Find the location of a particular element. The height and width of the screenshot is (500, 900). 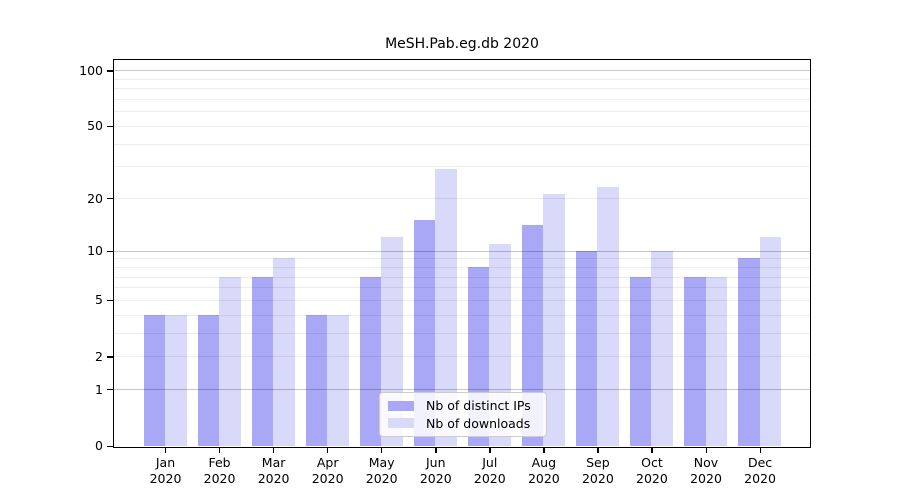

x-tick-mark-apr is located at coordinates (328, 450).